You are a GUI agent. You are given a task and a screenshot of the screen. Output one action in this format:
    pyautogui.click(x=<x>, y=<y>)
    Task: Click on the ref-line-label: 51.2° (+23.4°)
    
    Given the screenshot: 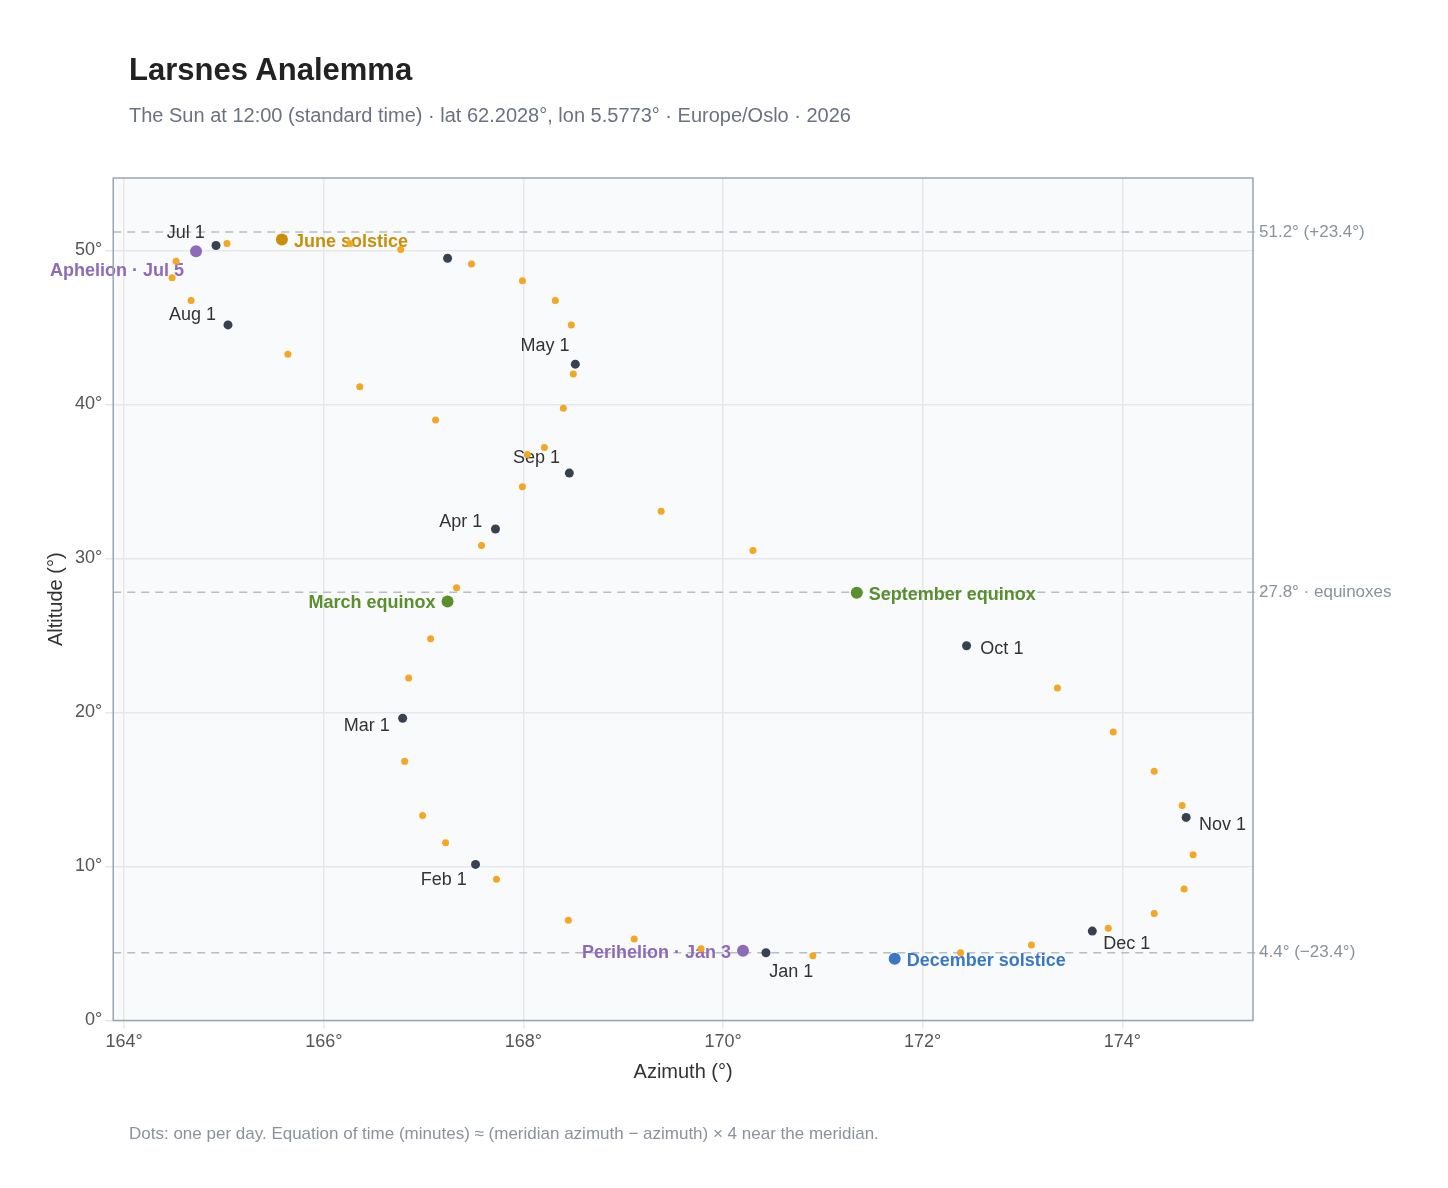 What is the action you would take?
    pyautogui.click(x=1312, y=231)
    